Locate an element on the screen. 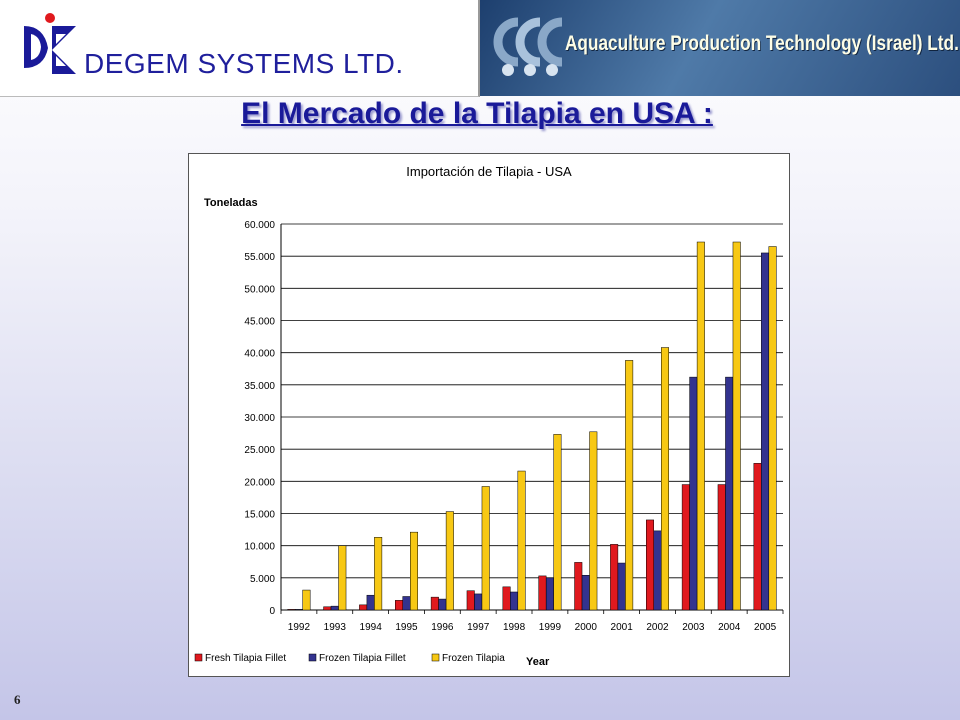 The width and height of the screenshot is (960, 720). y-tick-label: 45.000 is located at coordinates (259, 322).